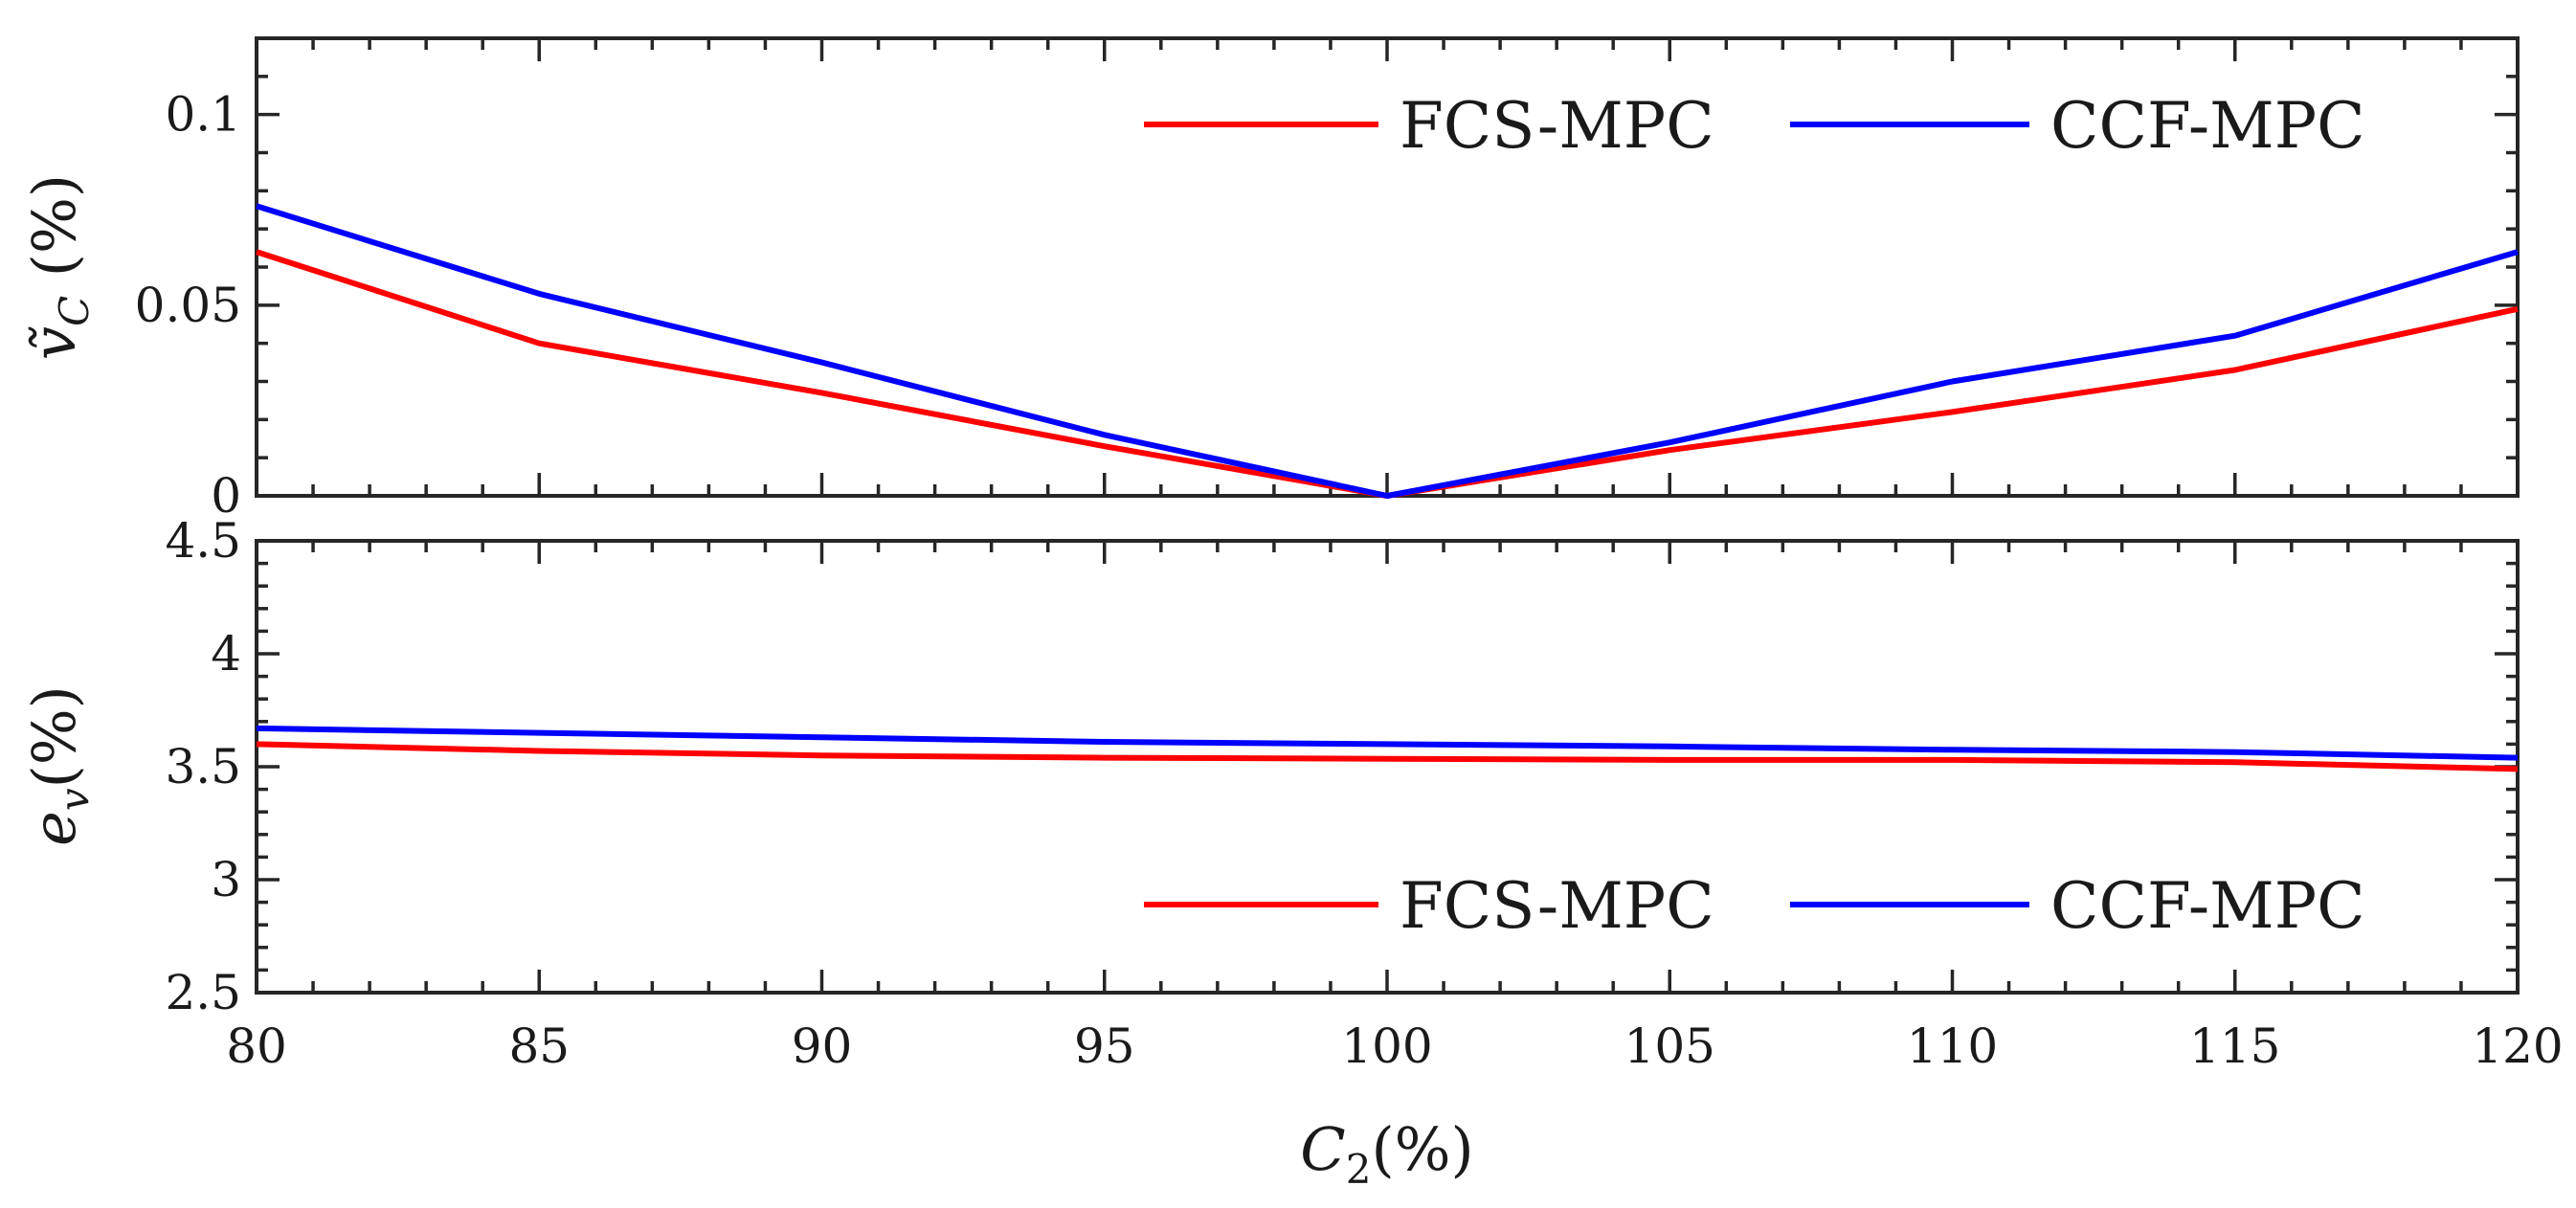 This screenshot has height=1208, width=2576. I want to click on y-tick-label: 4.5, so click(203, 541).